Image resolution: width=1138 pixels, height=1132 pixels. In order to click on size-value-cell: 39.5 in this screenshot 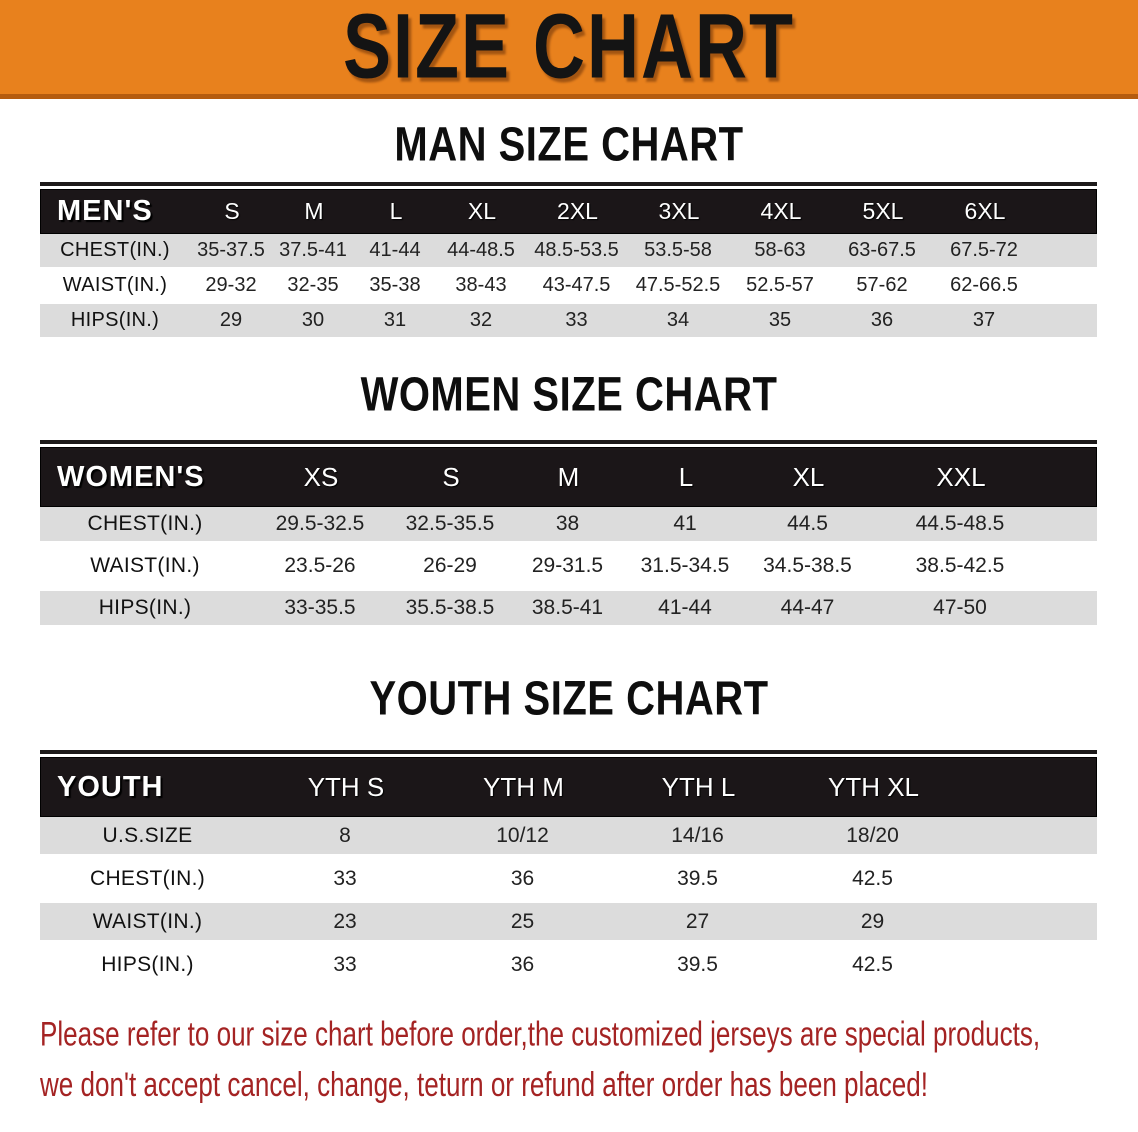, I will do `click(697, 964)`.